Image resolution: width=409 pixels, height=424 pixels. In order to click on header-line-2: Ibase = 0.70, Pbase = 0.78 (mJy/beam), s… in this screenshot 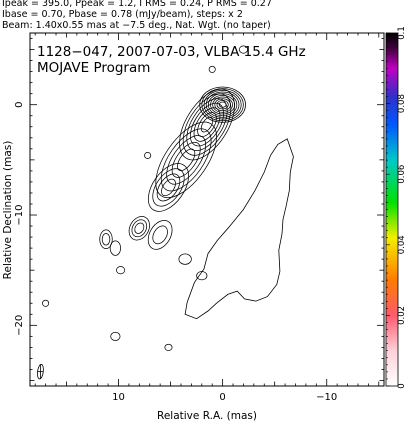, I will do `click(122, 14)`.